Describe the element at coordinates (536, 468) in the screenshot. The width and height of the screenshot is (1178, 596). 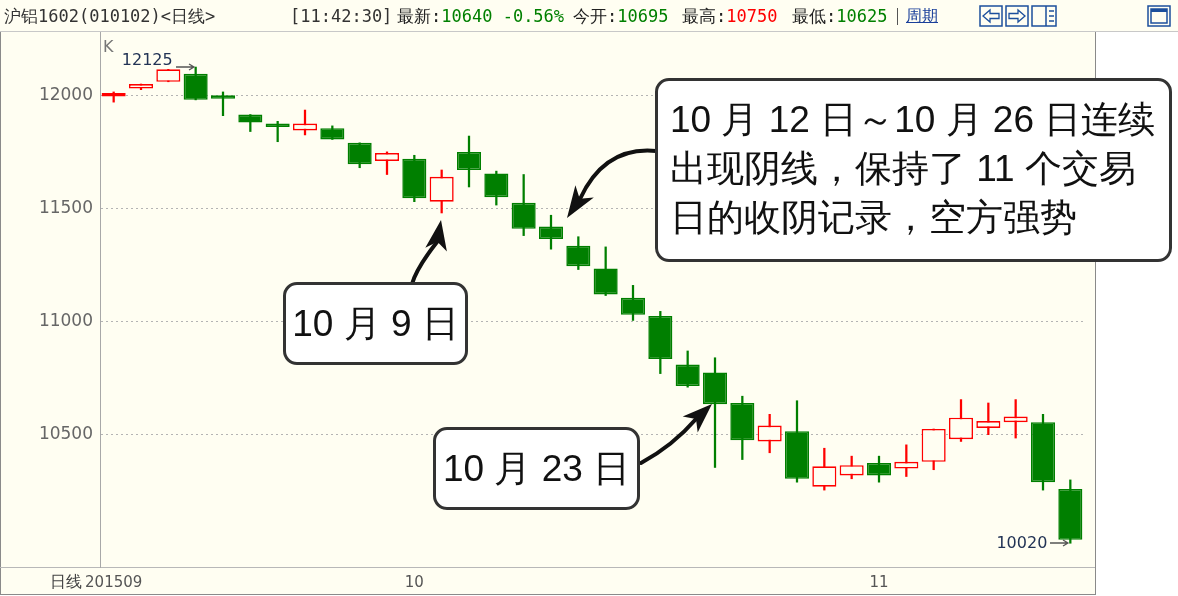
I see `annotation: 10 月 23 日` at that location.